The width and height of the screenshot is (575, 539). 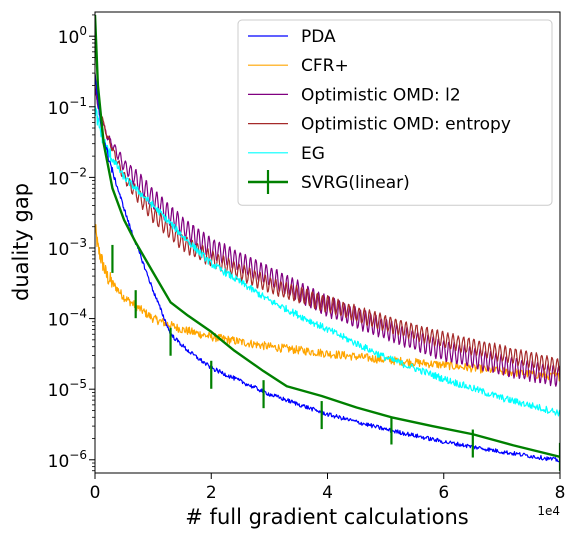 What do you see at coordinates (67, 107) in the screenshot?
I see `y-tick-label: 10⁻¹` at bounding box center [67, 107].